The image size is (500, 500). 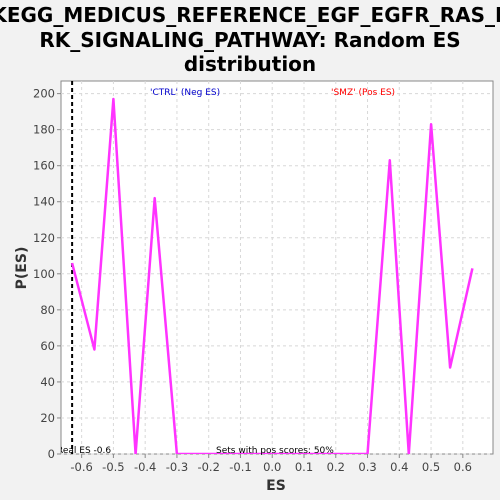 I want to click on neg-es-label: 'CTRL' (Neg ES), so click(x=185, y=93).